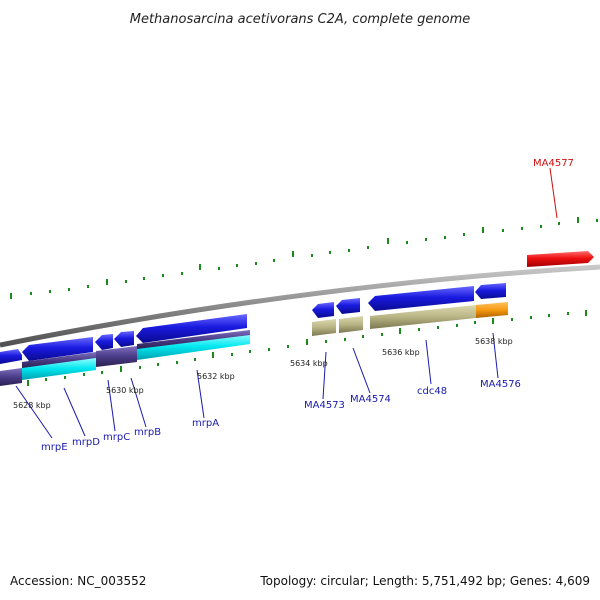  What do you see at coordinates (323, 310) in the screenshot?
I see `gene-ma4573` at bounding box center [323, 310].